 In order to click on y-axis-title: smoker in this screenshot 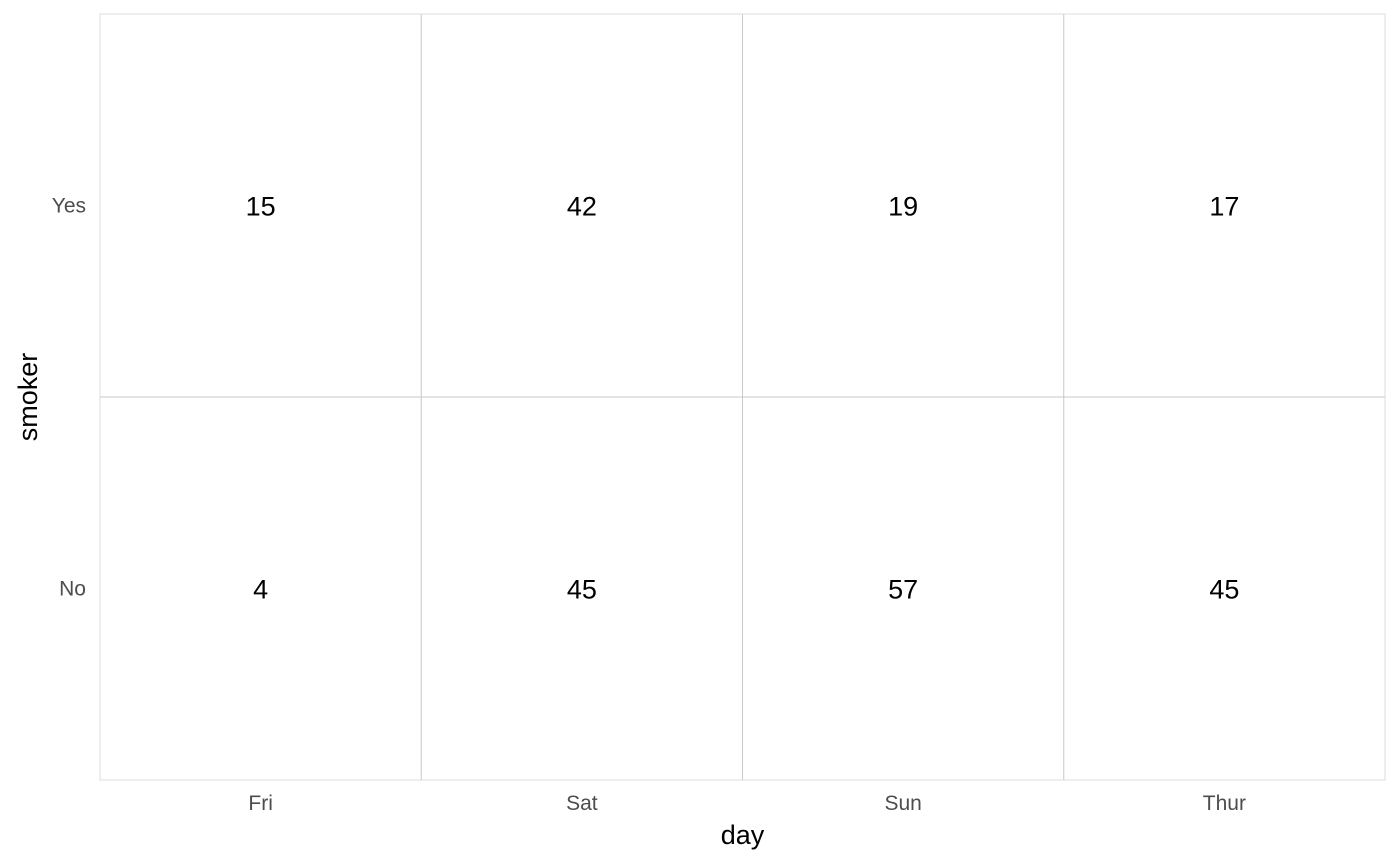, I will do `click(28, 397)`.